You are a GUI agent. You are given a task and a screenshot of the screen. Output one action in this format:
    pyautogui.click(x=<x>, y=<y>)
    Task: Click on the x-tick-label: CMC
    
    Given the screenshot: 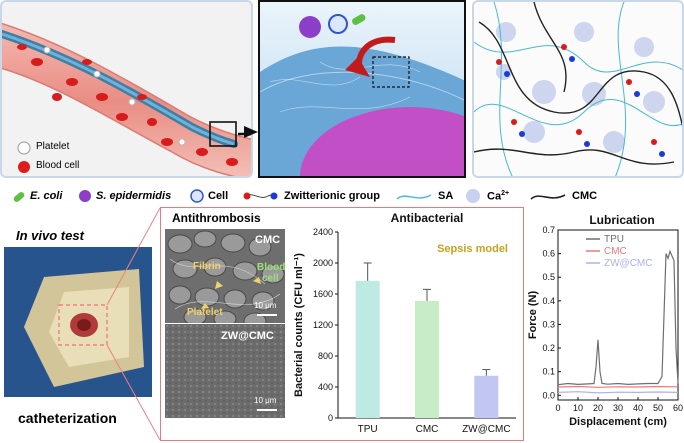 What is the action you would take?
    pyautogui.click(x=427, y=429)
    